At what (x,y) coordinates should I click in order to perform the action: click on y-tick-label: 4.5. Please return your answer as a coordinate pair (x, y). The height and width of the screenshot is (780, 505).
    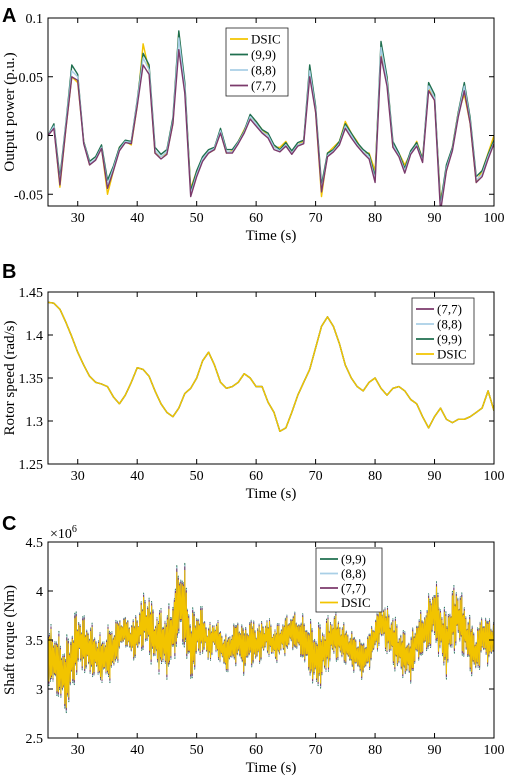
    Looking at the image, I should click on (35, 543).